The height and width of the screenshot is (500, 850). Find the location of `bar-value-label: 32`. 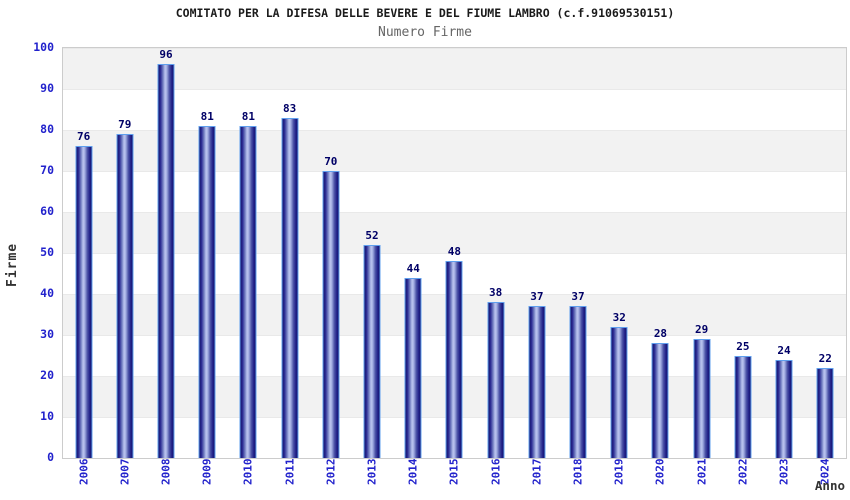

bar-value-label: 32 is located at coordinates (619, 317).